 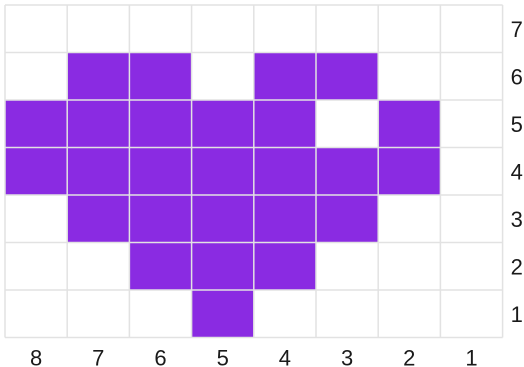 I want to click on column-label-5: 5, so click(x=223, y=356).